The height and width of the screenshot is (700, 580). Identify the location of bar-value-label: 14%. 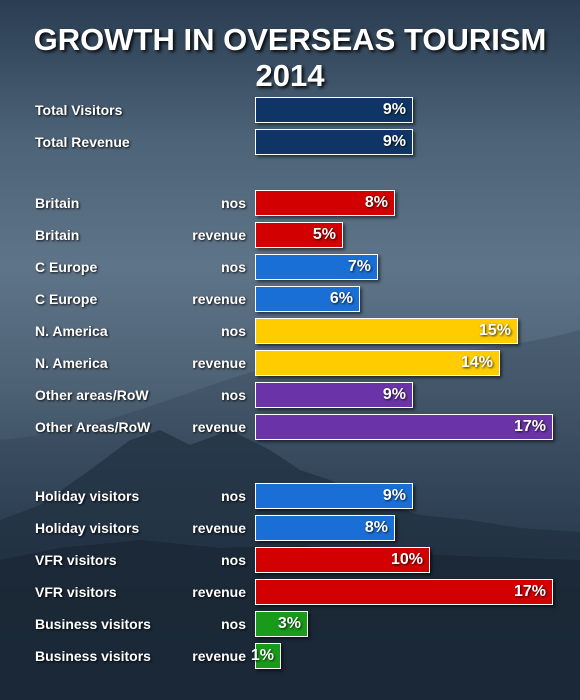
(476, 362).